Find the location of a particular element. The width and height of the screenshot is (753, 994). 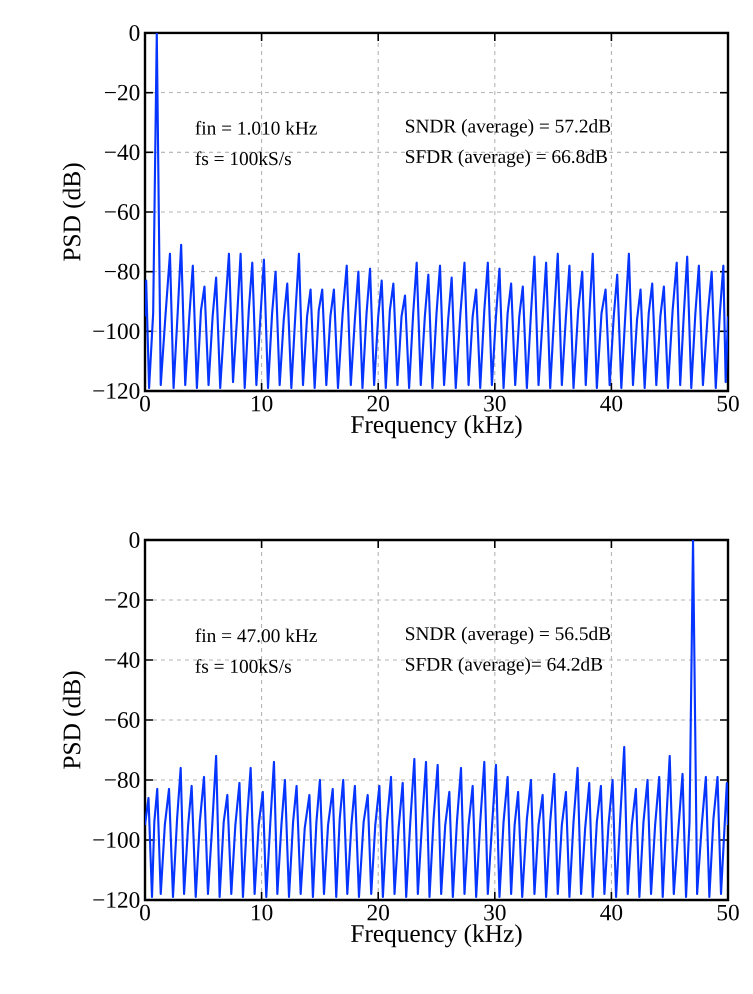

annotation: SFDR (average) = 66.8dB is located at coordinates (506, 158).